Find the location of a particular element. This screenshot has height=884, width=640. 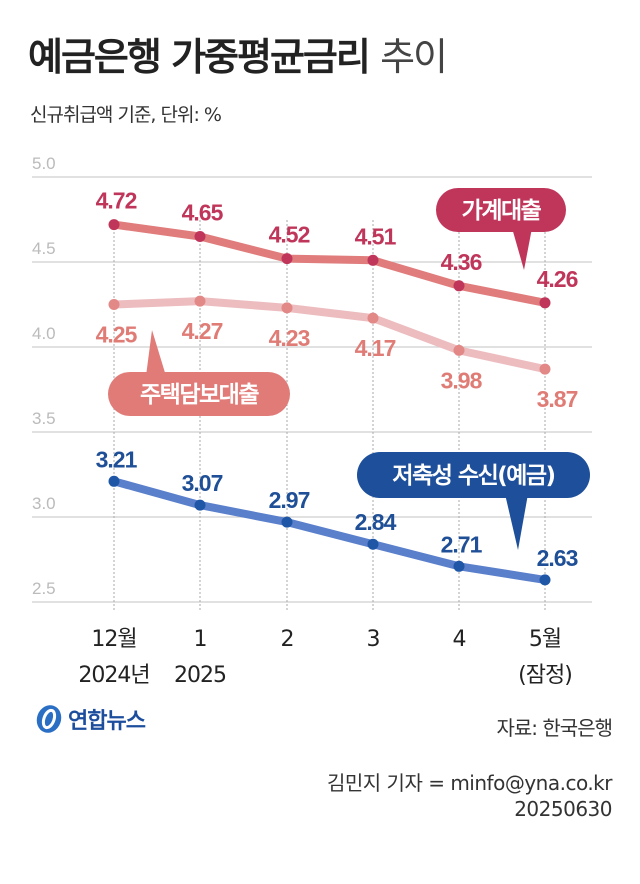

x-tick-sublabel: (잠정) is located at coordinates (545, 675).